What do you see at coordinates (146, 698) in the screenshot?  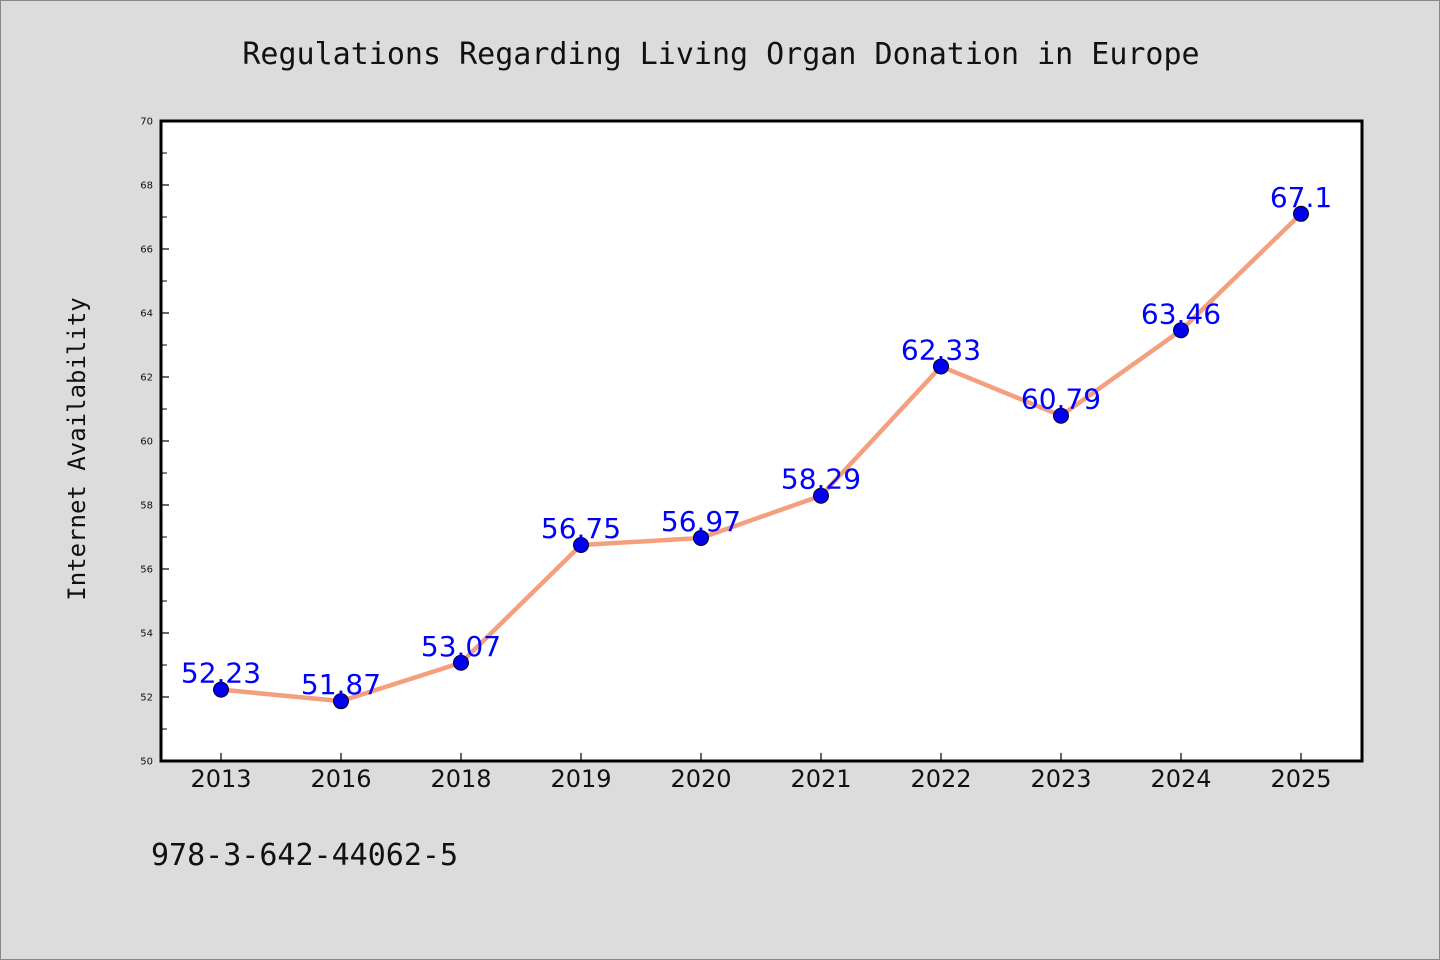 I see `y-tick-label: 52` at bounding box center [146, 698].